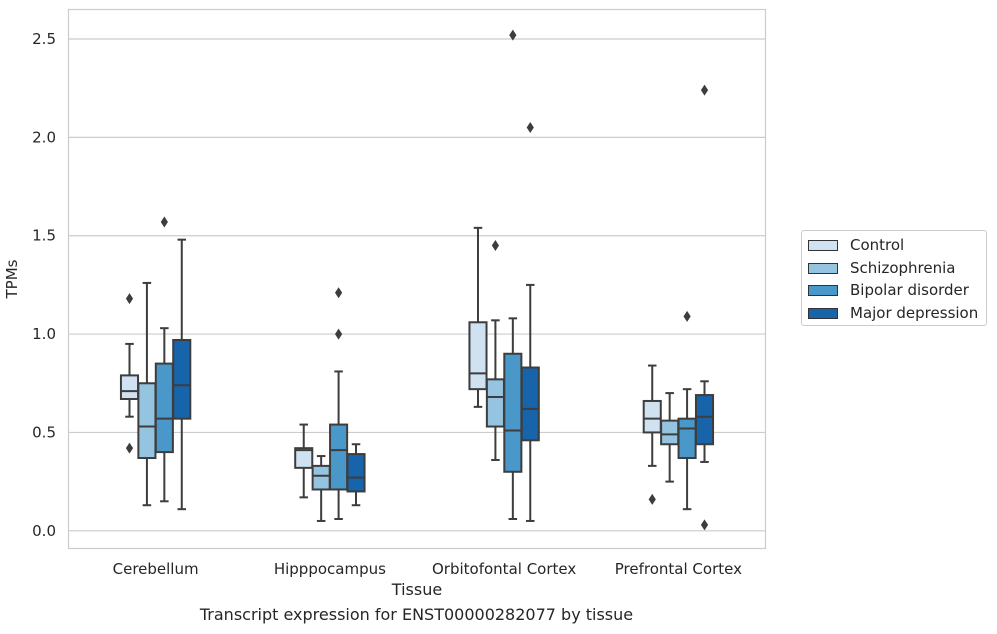  Describe the element at coordinates (504, 569) in the screenshot. I see `x-tick-label: Orbitofontal Cortex` at that location.